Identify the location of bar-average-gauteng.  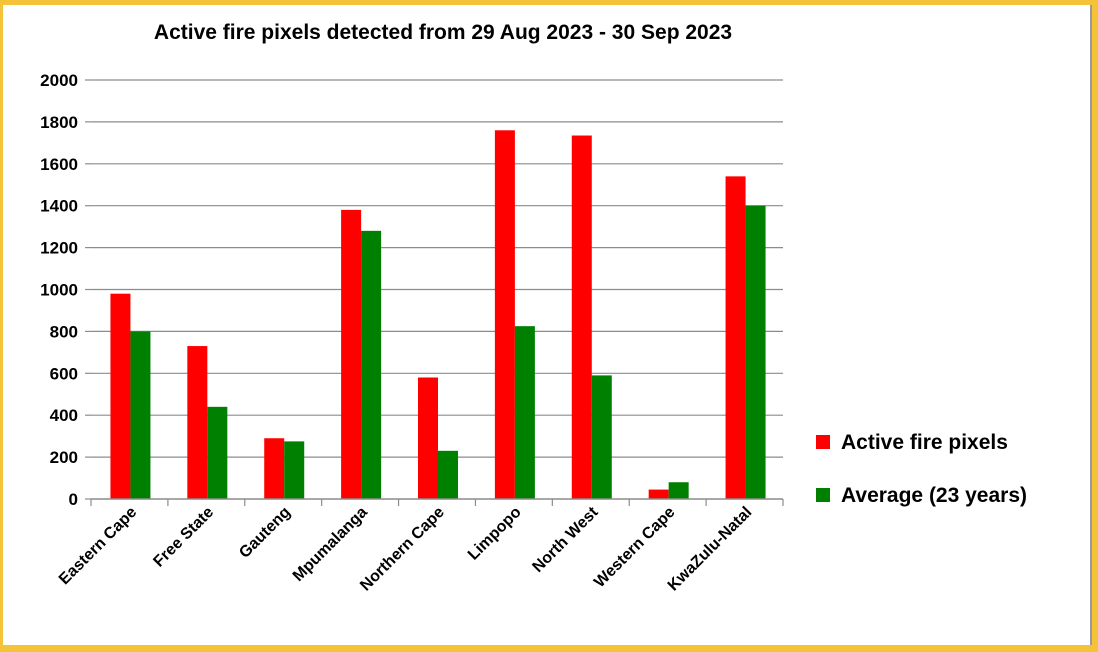
(294, 470).